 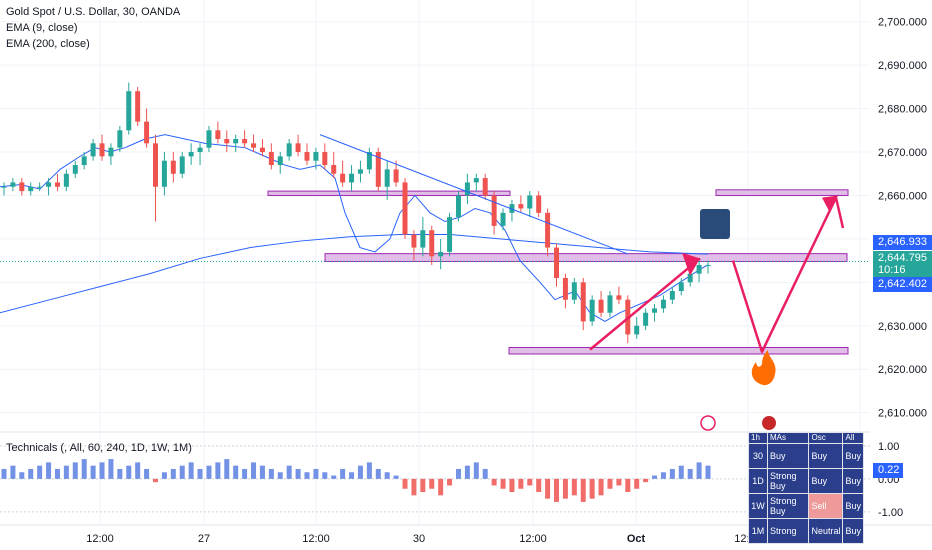 I want to click on table-header-cell: MAs, so click(x=788, y=438).